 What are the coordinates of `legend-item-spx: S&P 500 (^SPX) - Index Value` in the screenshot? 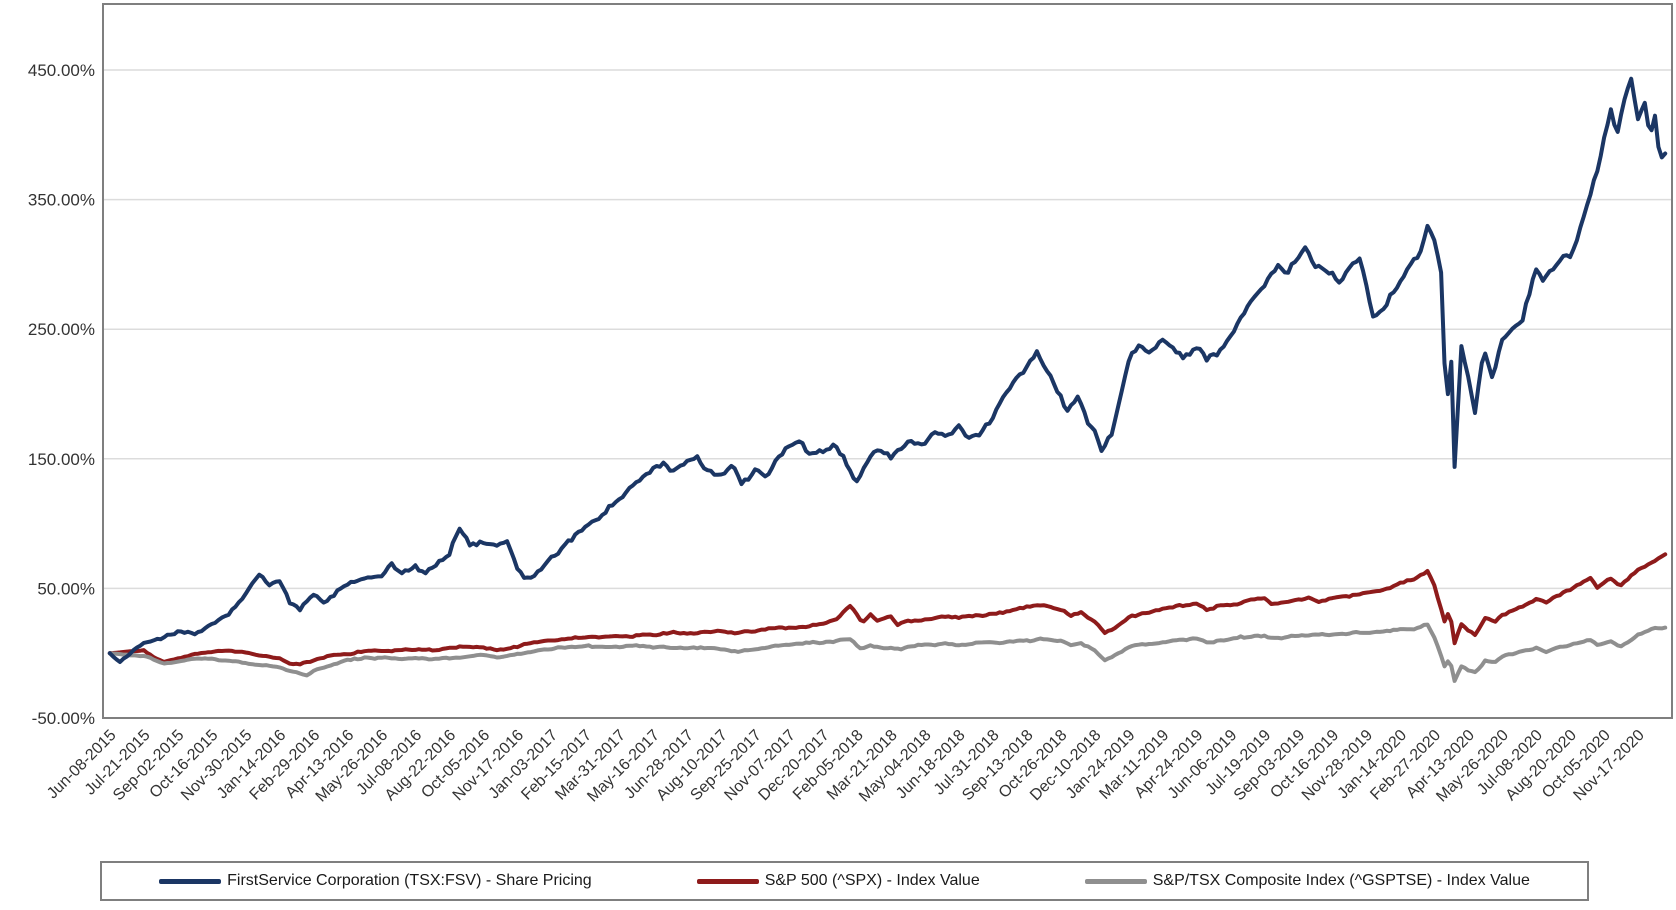 It's located at (838, 881).